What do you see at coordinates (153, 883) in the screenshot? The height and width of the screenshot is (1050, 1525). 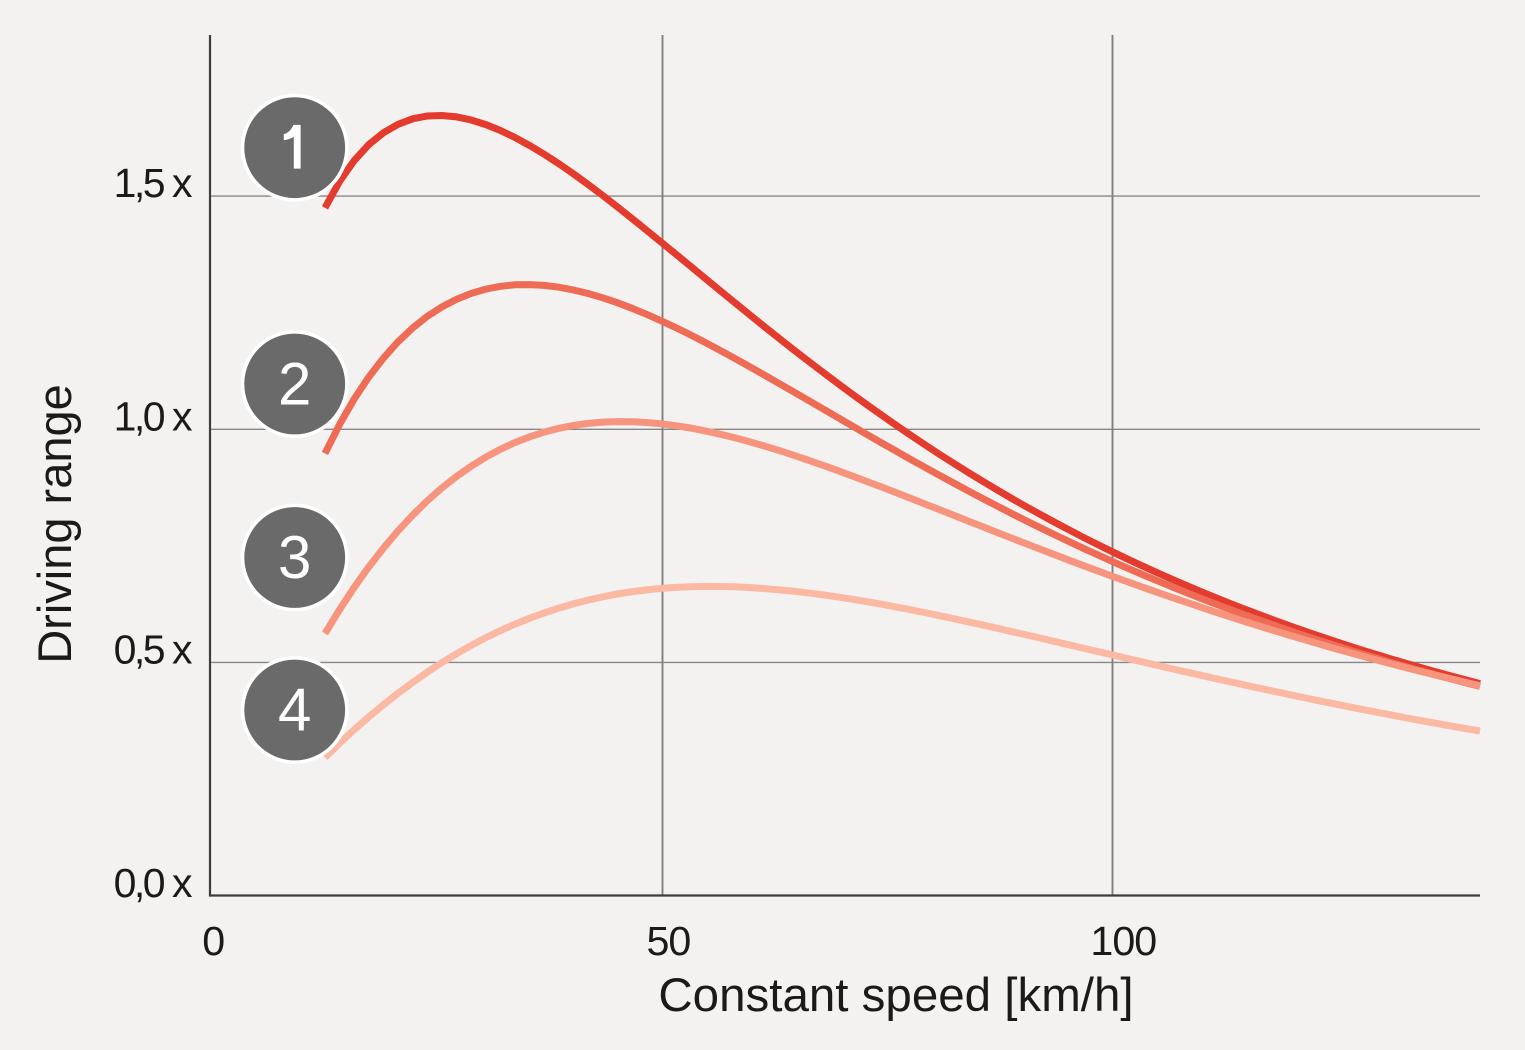 I see `svg-text: 0,0 x` at bounding box center [153, 883].